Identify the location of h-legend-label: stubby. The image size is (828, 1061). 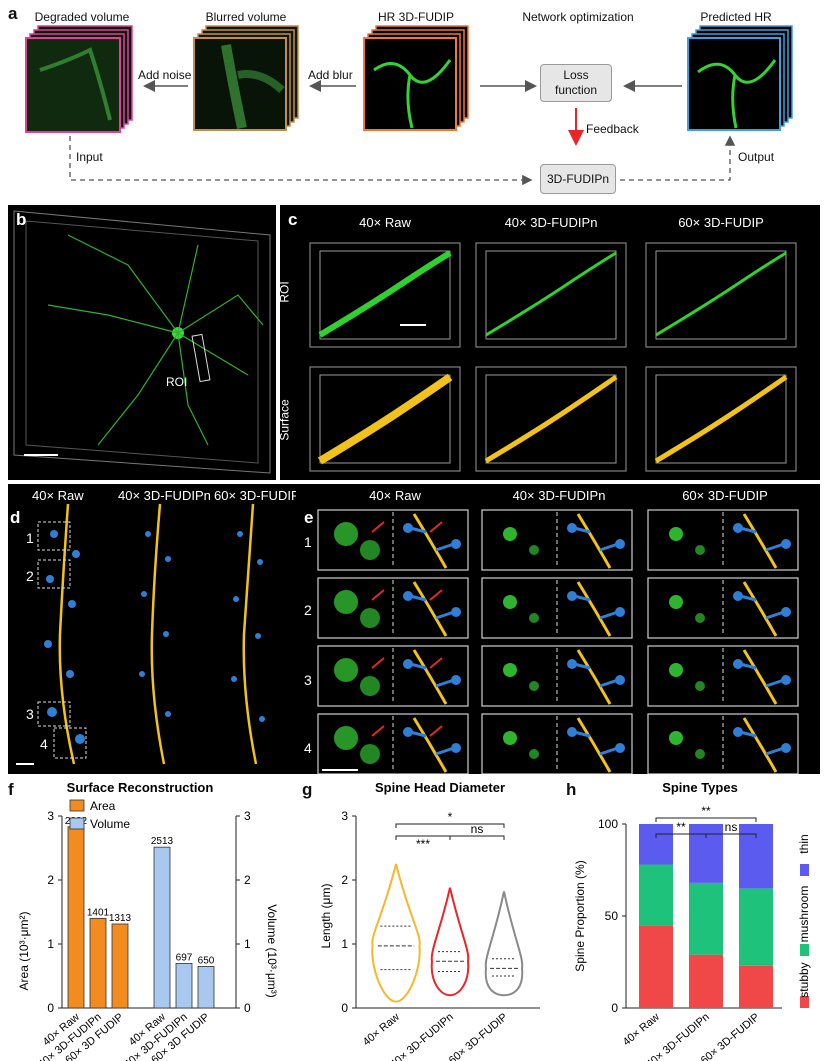
(804, 979).